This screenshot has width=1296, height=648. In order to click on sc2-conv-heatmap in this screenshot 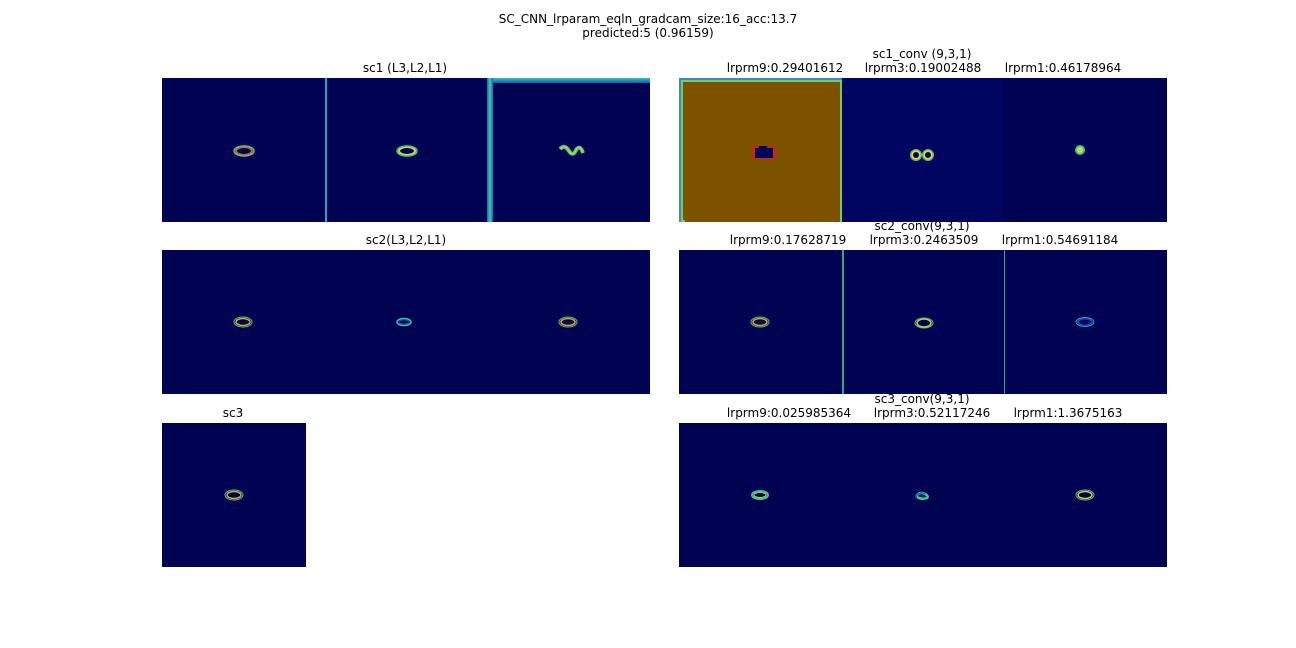, I will do `click(923, 322)`.